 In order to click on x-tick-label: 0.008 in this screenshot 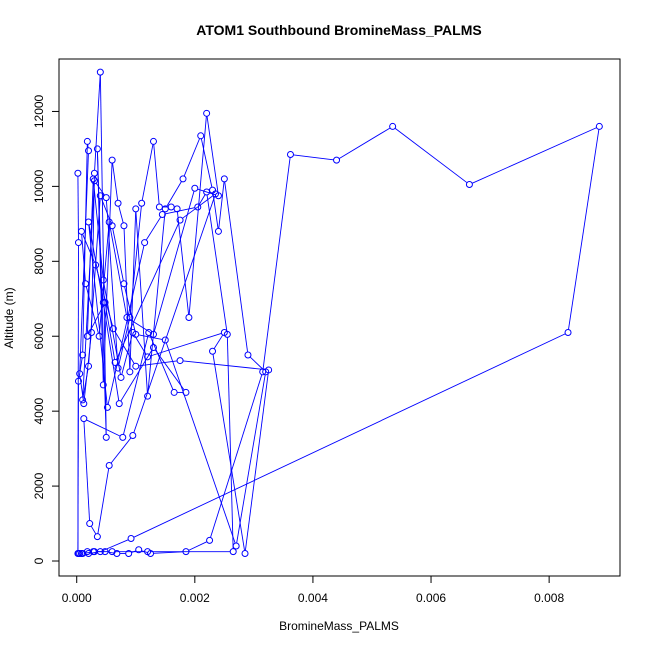, I will do `click(549, 598)`.